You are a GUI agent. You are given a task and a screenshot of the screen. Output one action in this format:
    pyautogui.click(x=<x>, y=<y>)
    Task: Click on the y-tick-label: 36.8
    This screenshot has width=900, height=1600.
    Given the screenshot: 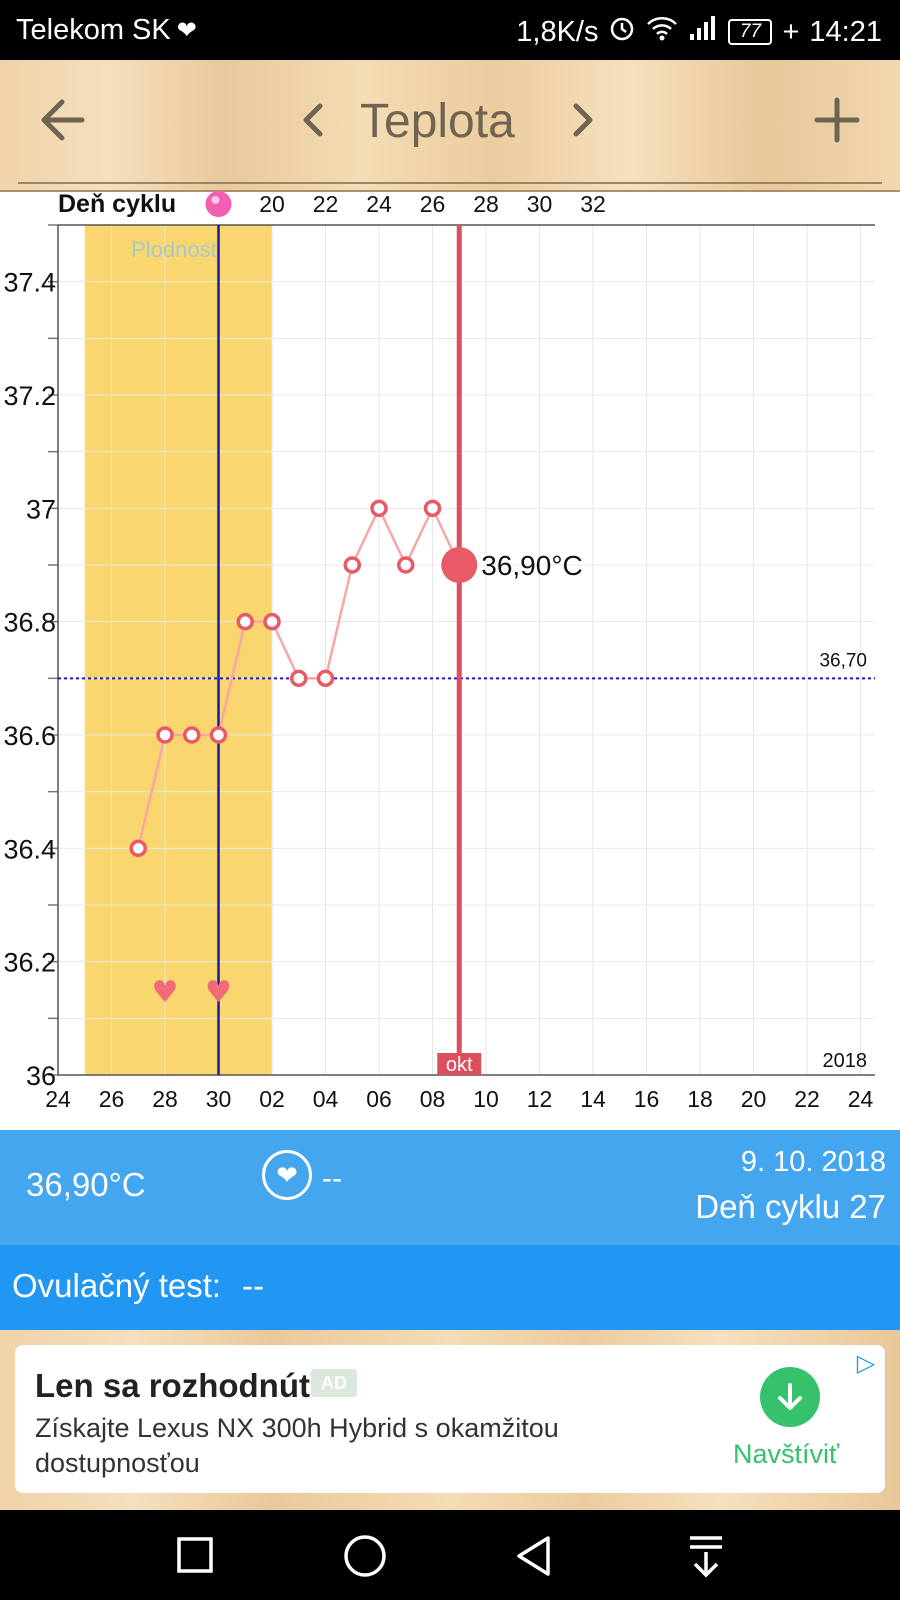 What is the action you would take?
    pyautogui.click(x=29, y=623)
    